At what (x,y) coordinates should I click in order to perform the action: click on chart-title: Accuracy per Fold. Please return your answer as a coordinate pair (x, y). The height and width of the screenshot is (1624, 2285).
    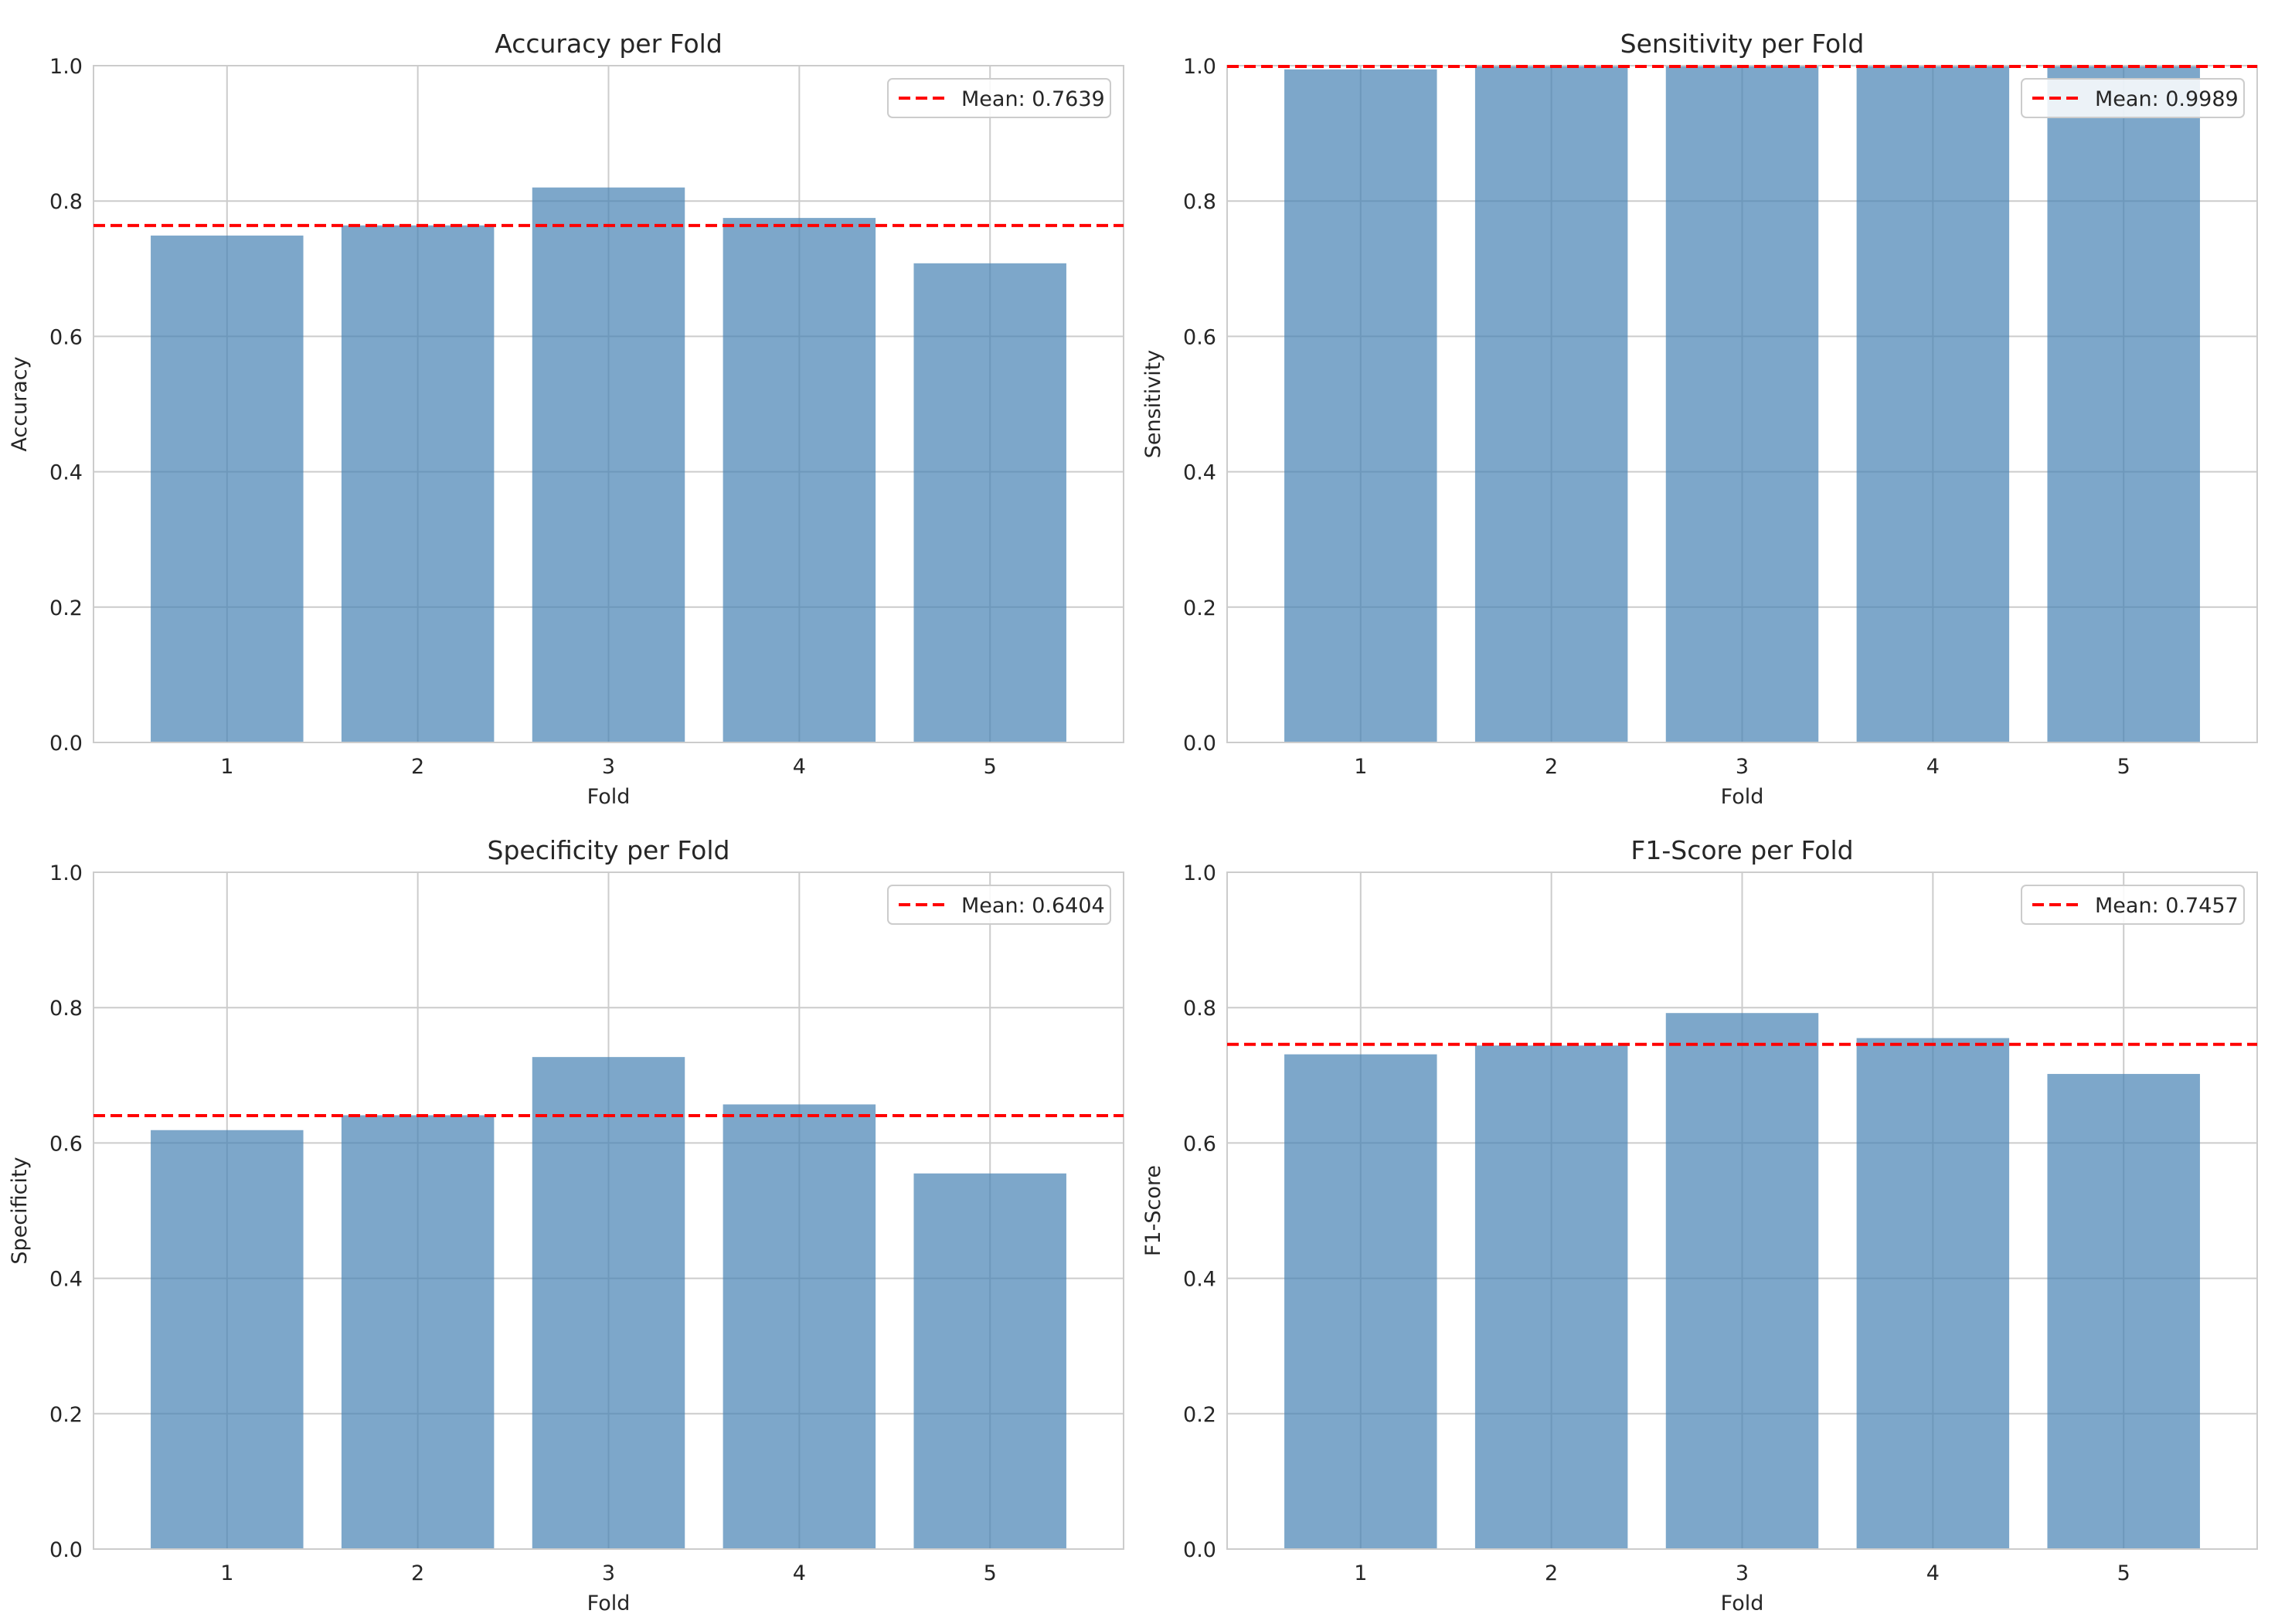
    Looking at the image, I should click on (609, 44).